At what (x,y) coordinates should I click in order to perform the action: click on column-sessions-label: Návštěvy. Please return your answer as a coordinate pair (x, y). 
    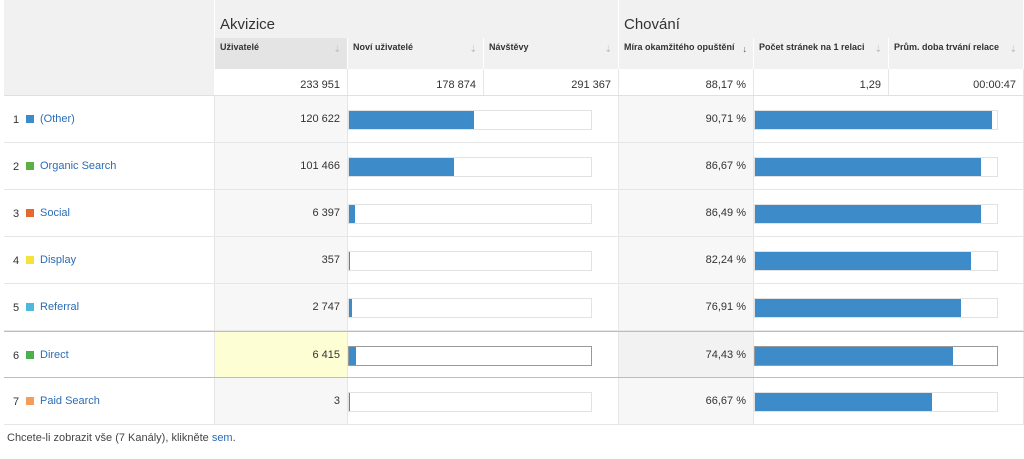
    Looking at the image, I should click on (509, 47).